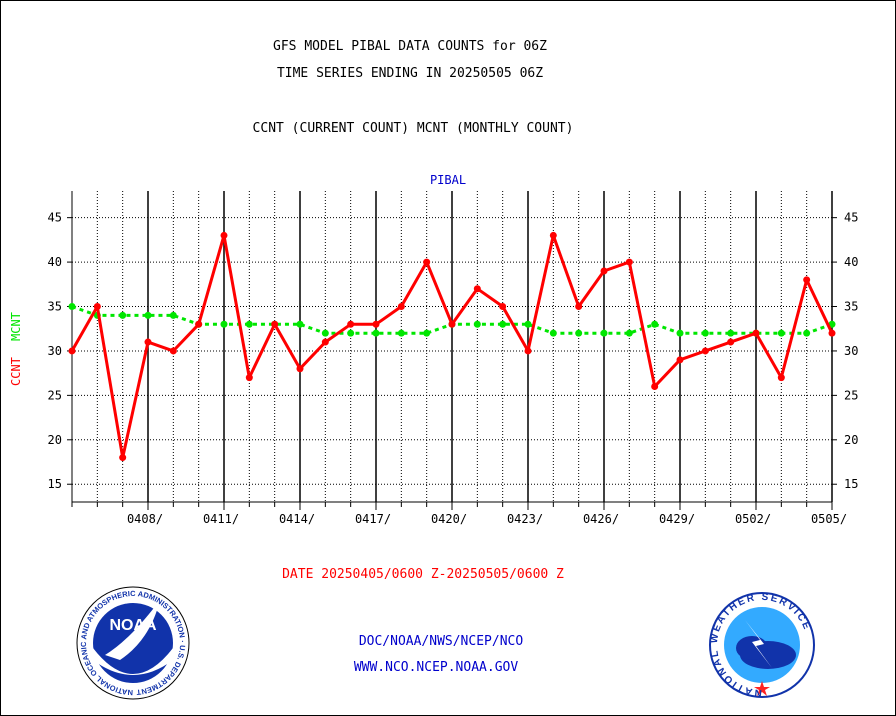 This screenshot has width=896, height=716. What do you see at coordinates (55, 484) in the screenshot?
I see `y-tick-label-left-15: 15` at bounding box center [55, 484].